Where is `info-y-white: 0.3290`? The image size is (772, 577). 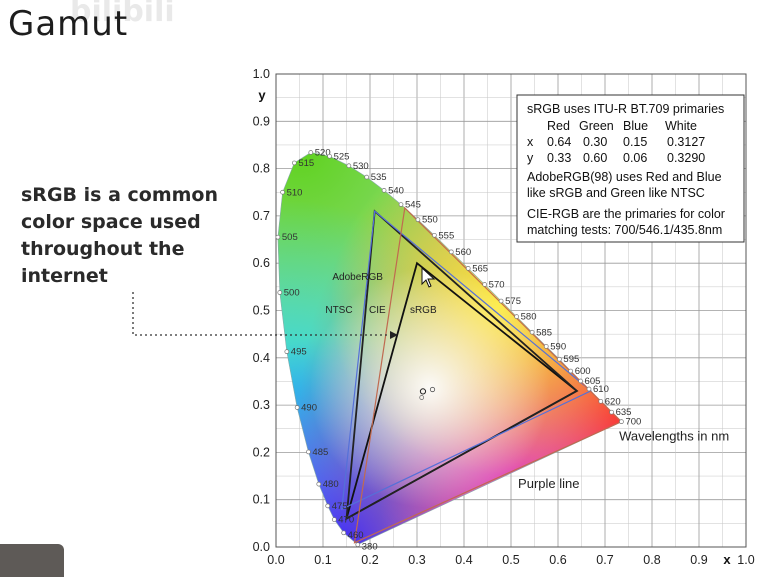
info-y-white: 0.3290 is located at coordinates (686, 158).